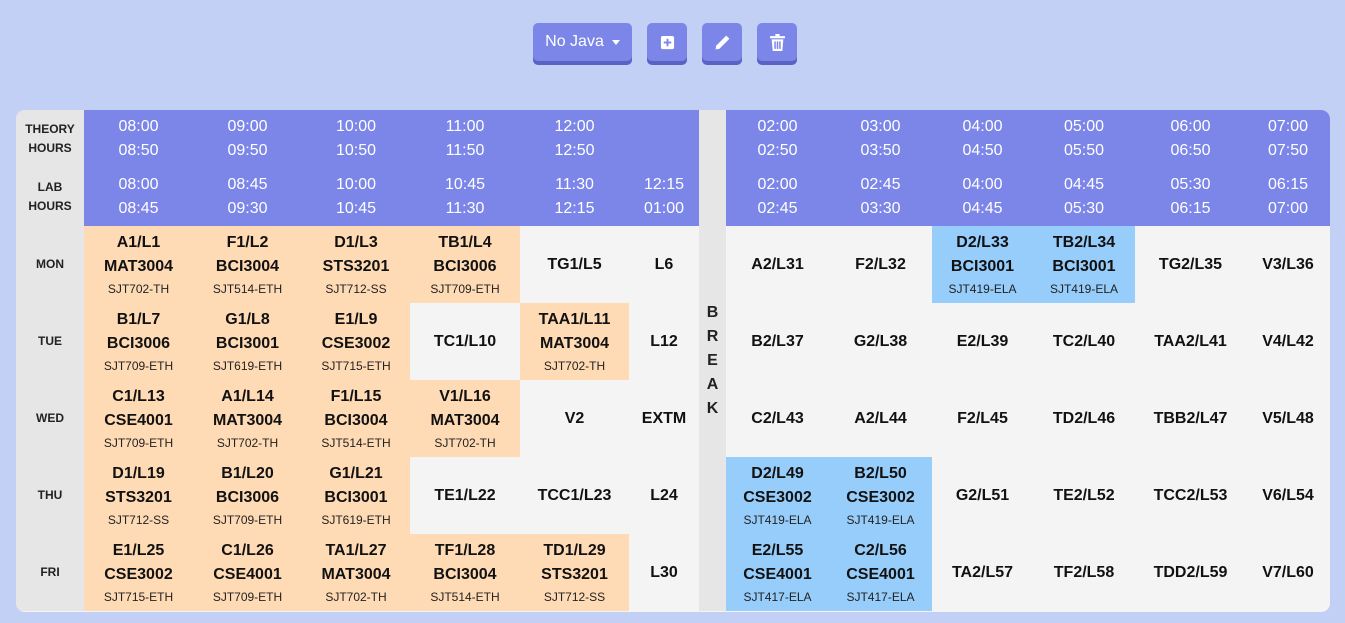 This screenshot has height=623, width=1345. I want to click on slot-code: L30, so click(664, 572).